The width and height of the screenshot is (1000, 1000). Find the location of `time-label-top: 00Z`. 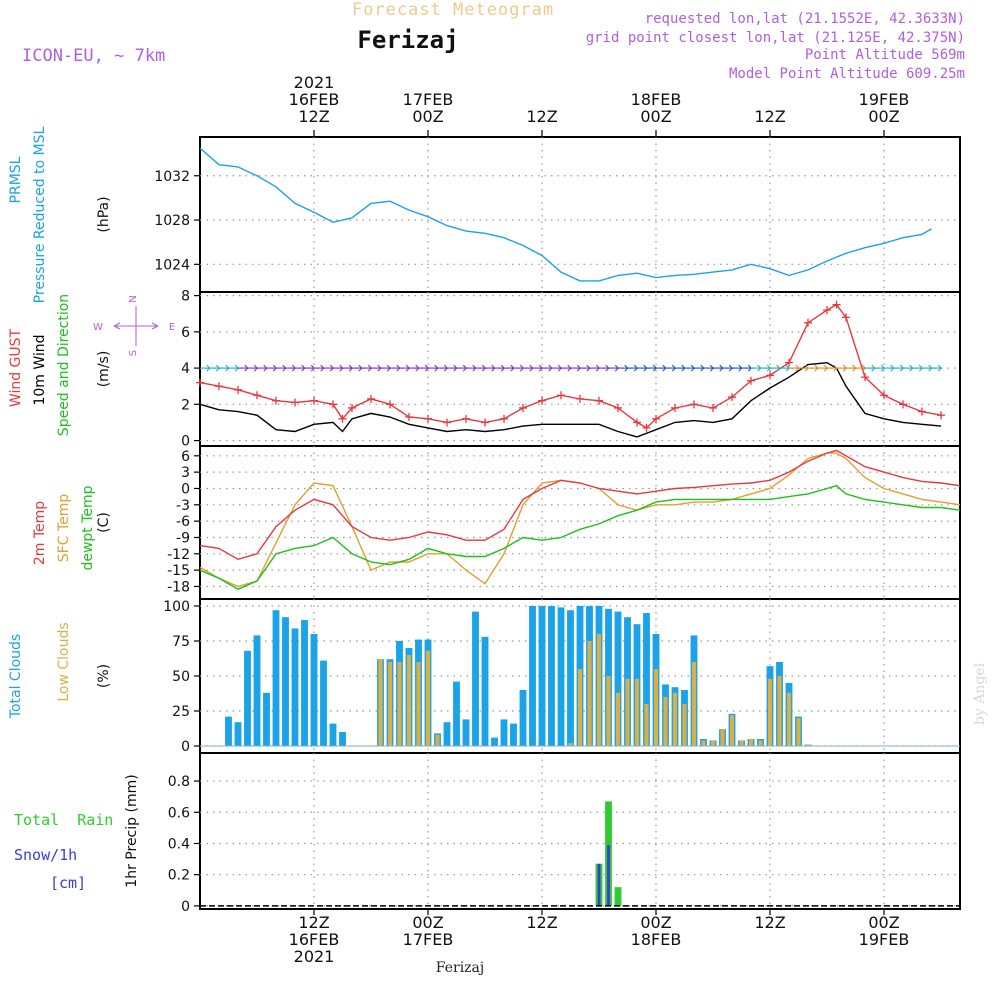

time-label-top: 00Z is located at coordinates (883, 116).